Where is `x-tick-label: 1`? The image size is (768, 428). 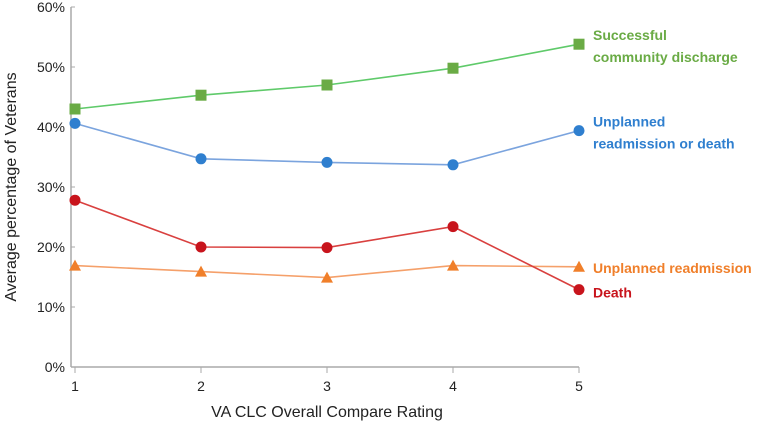
x-tick-label: 1 is located at coordinates (75, 386).